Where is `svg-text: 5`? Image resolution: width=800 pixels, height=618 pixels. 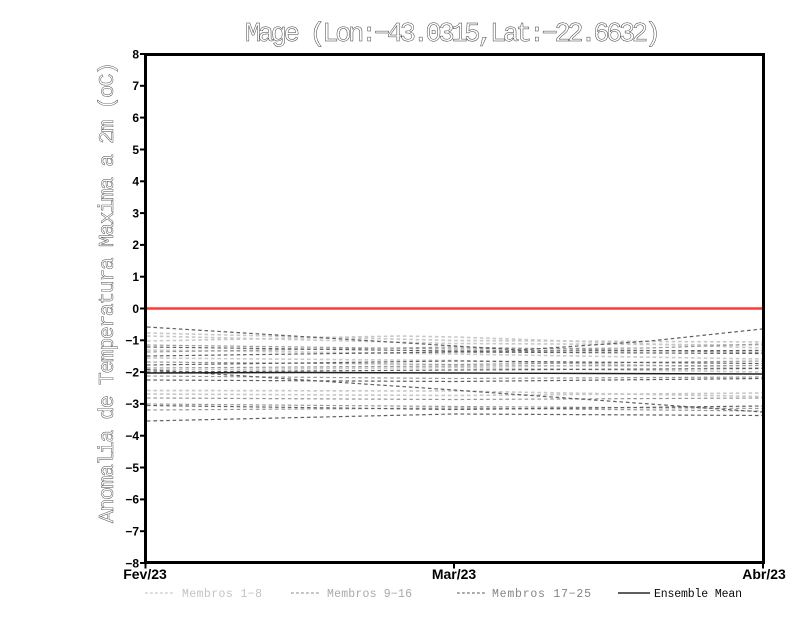
svg-text: 5 is located at coordinates (135, 150).